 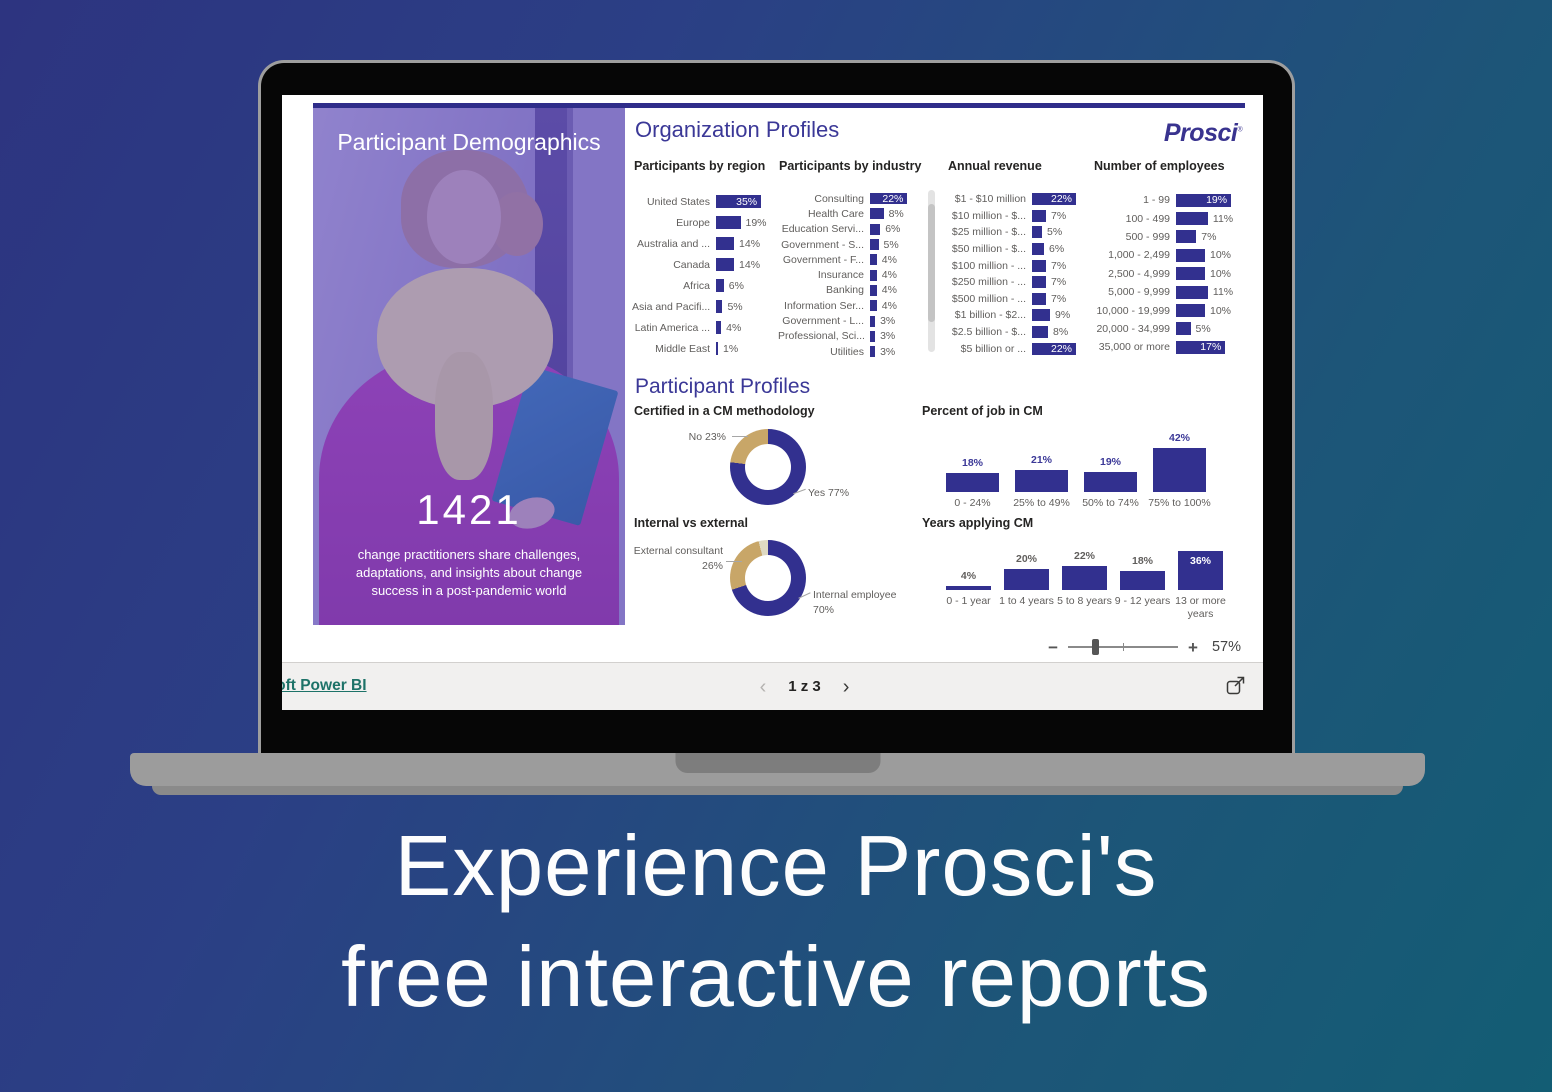 What do you see at coordinates (824, 610) in the screenshot?
I see `donut-callout-internal-value: 70%` at bounding box center [824, 610].